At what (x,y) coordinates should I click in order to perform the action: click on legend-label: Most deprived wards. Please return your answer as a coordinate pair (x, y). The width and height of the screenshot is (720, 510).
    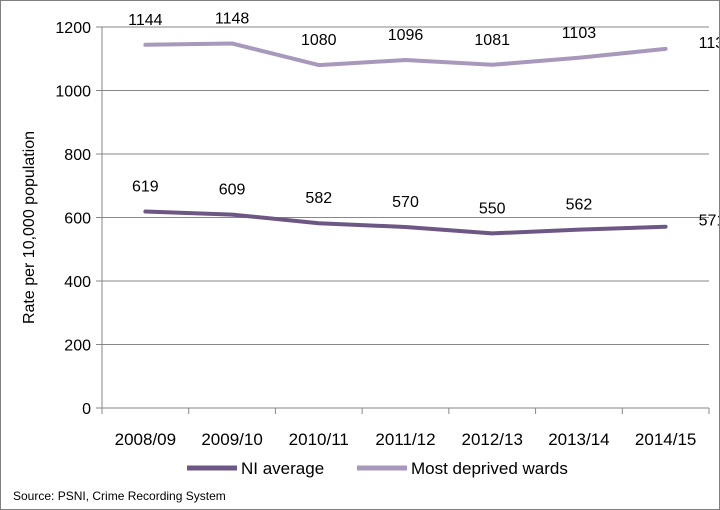
    Looking at the image, I should click on (489, 468).